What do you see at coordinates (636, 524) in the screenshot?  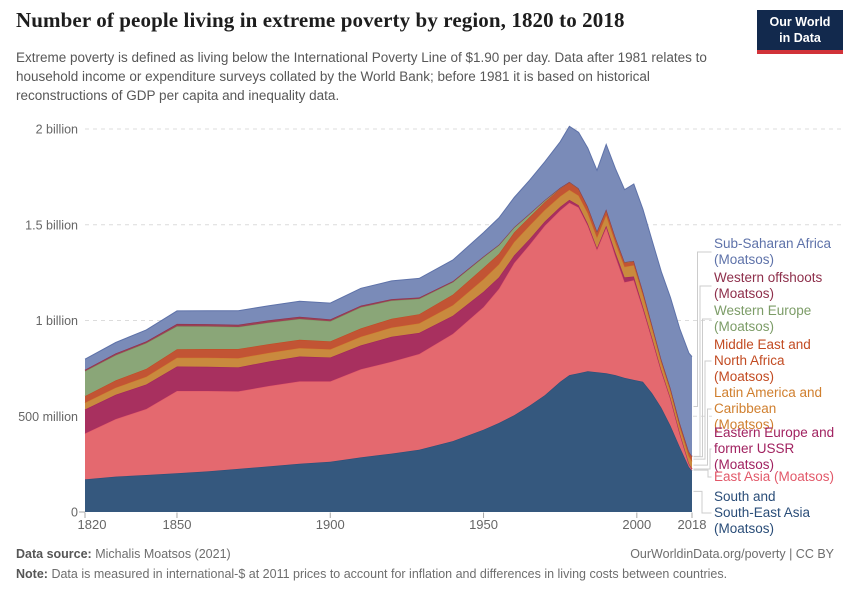 I see `x-axis-label-2000: 2000` at bounding box center [636, 524].